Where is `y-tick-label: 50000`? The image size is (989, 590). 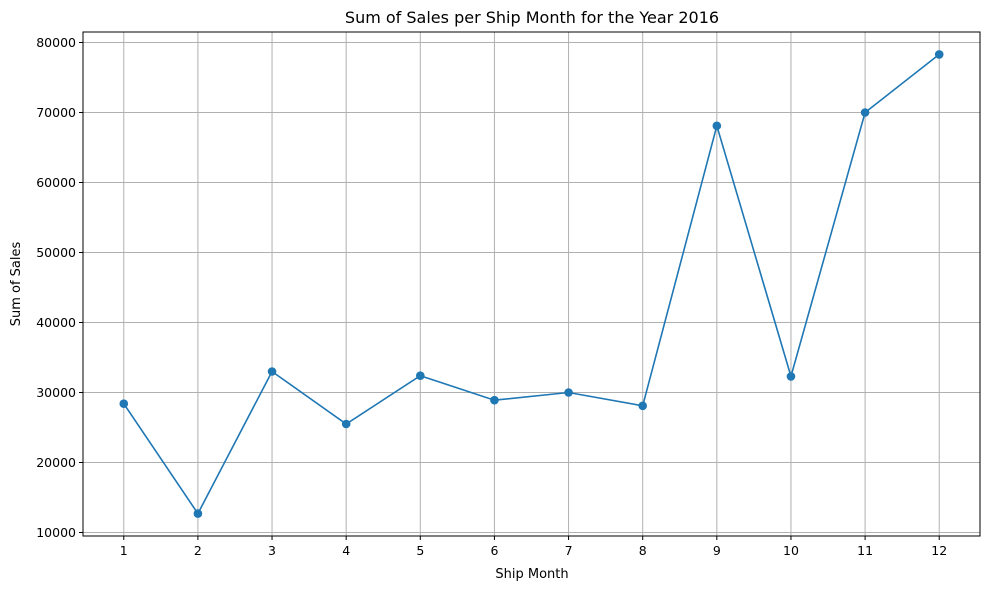
y-tick-label: 50000 is located at coordinates (56, 252).